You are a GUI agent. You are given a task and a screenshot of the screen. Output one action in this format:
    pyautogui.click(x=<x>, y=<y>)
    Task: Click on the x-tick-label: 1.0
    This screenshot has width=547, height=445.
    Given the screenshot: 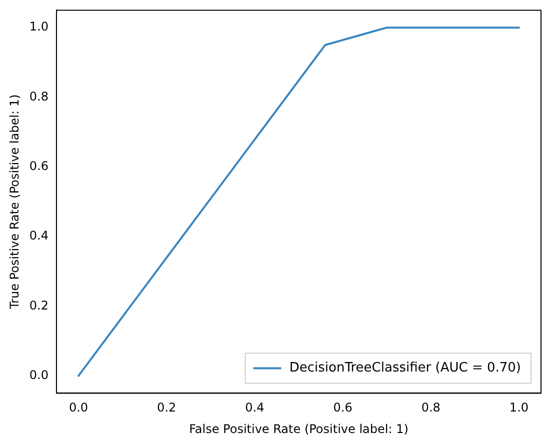 What is the action you would take?
    pyautogui.click(x=519, y=407)
    